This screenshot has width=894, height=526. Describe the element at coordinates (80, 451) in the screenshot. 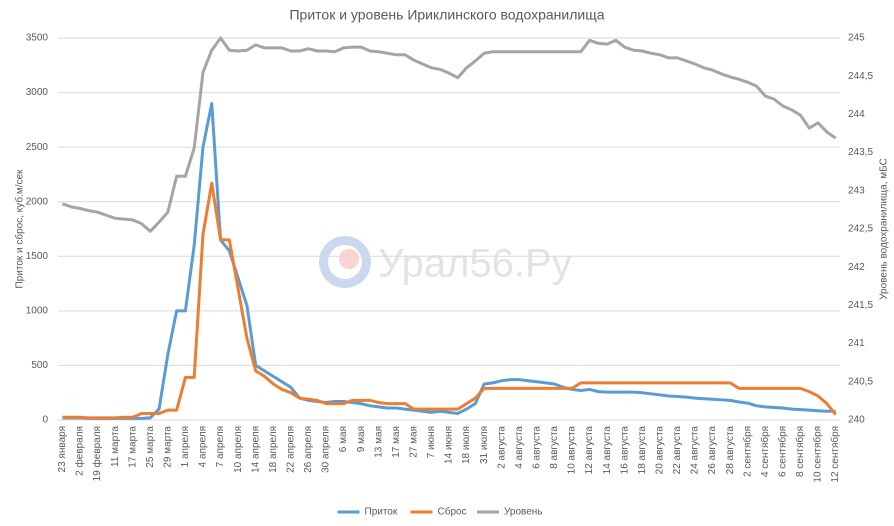

I see `x-tick-label: 2 февраля` at that location.